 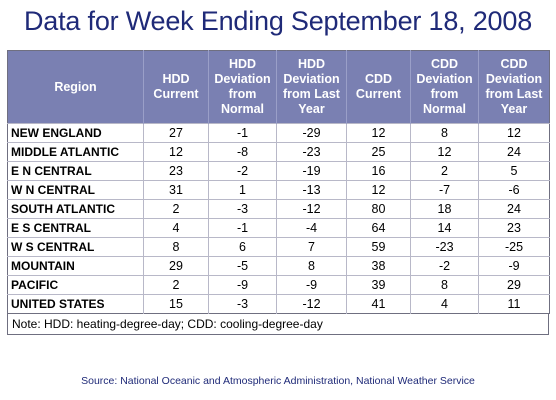 What do you see at coordinates (242, 247) in the screenshot?
I see `value-cell: 6` at bounding box center [242, 247].